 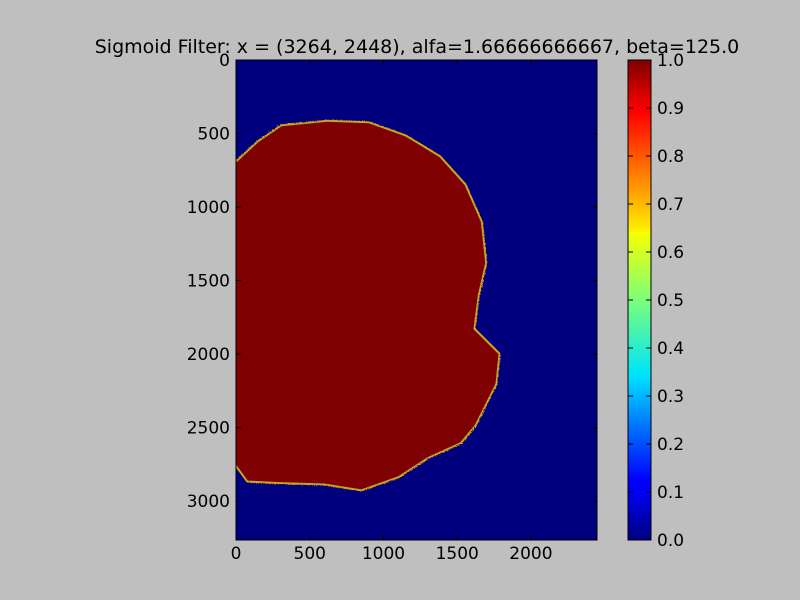 What do you see at coordinates (208, 355) in the screenshot?
I see `y-tick-label: 2000` at bounding box center [208, 355].